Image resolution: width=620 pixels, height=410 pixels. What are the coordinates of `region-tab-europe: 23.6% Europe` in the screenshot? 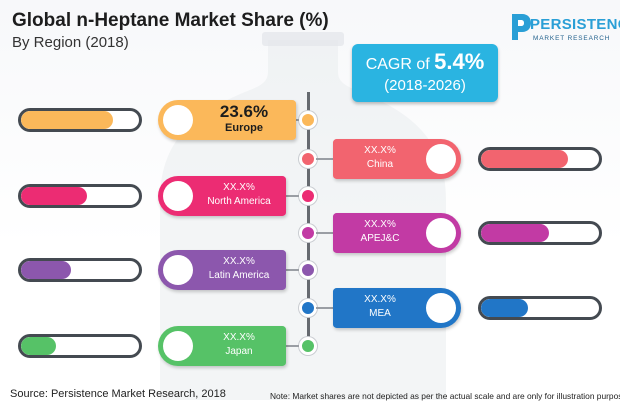 It's located at (227, 120).